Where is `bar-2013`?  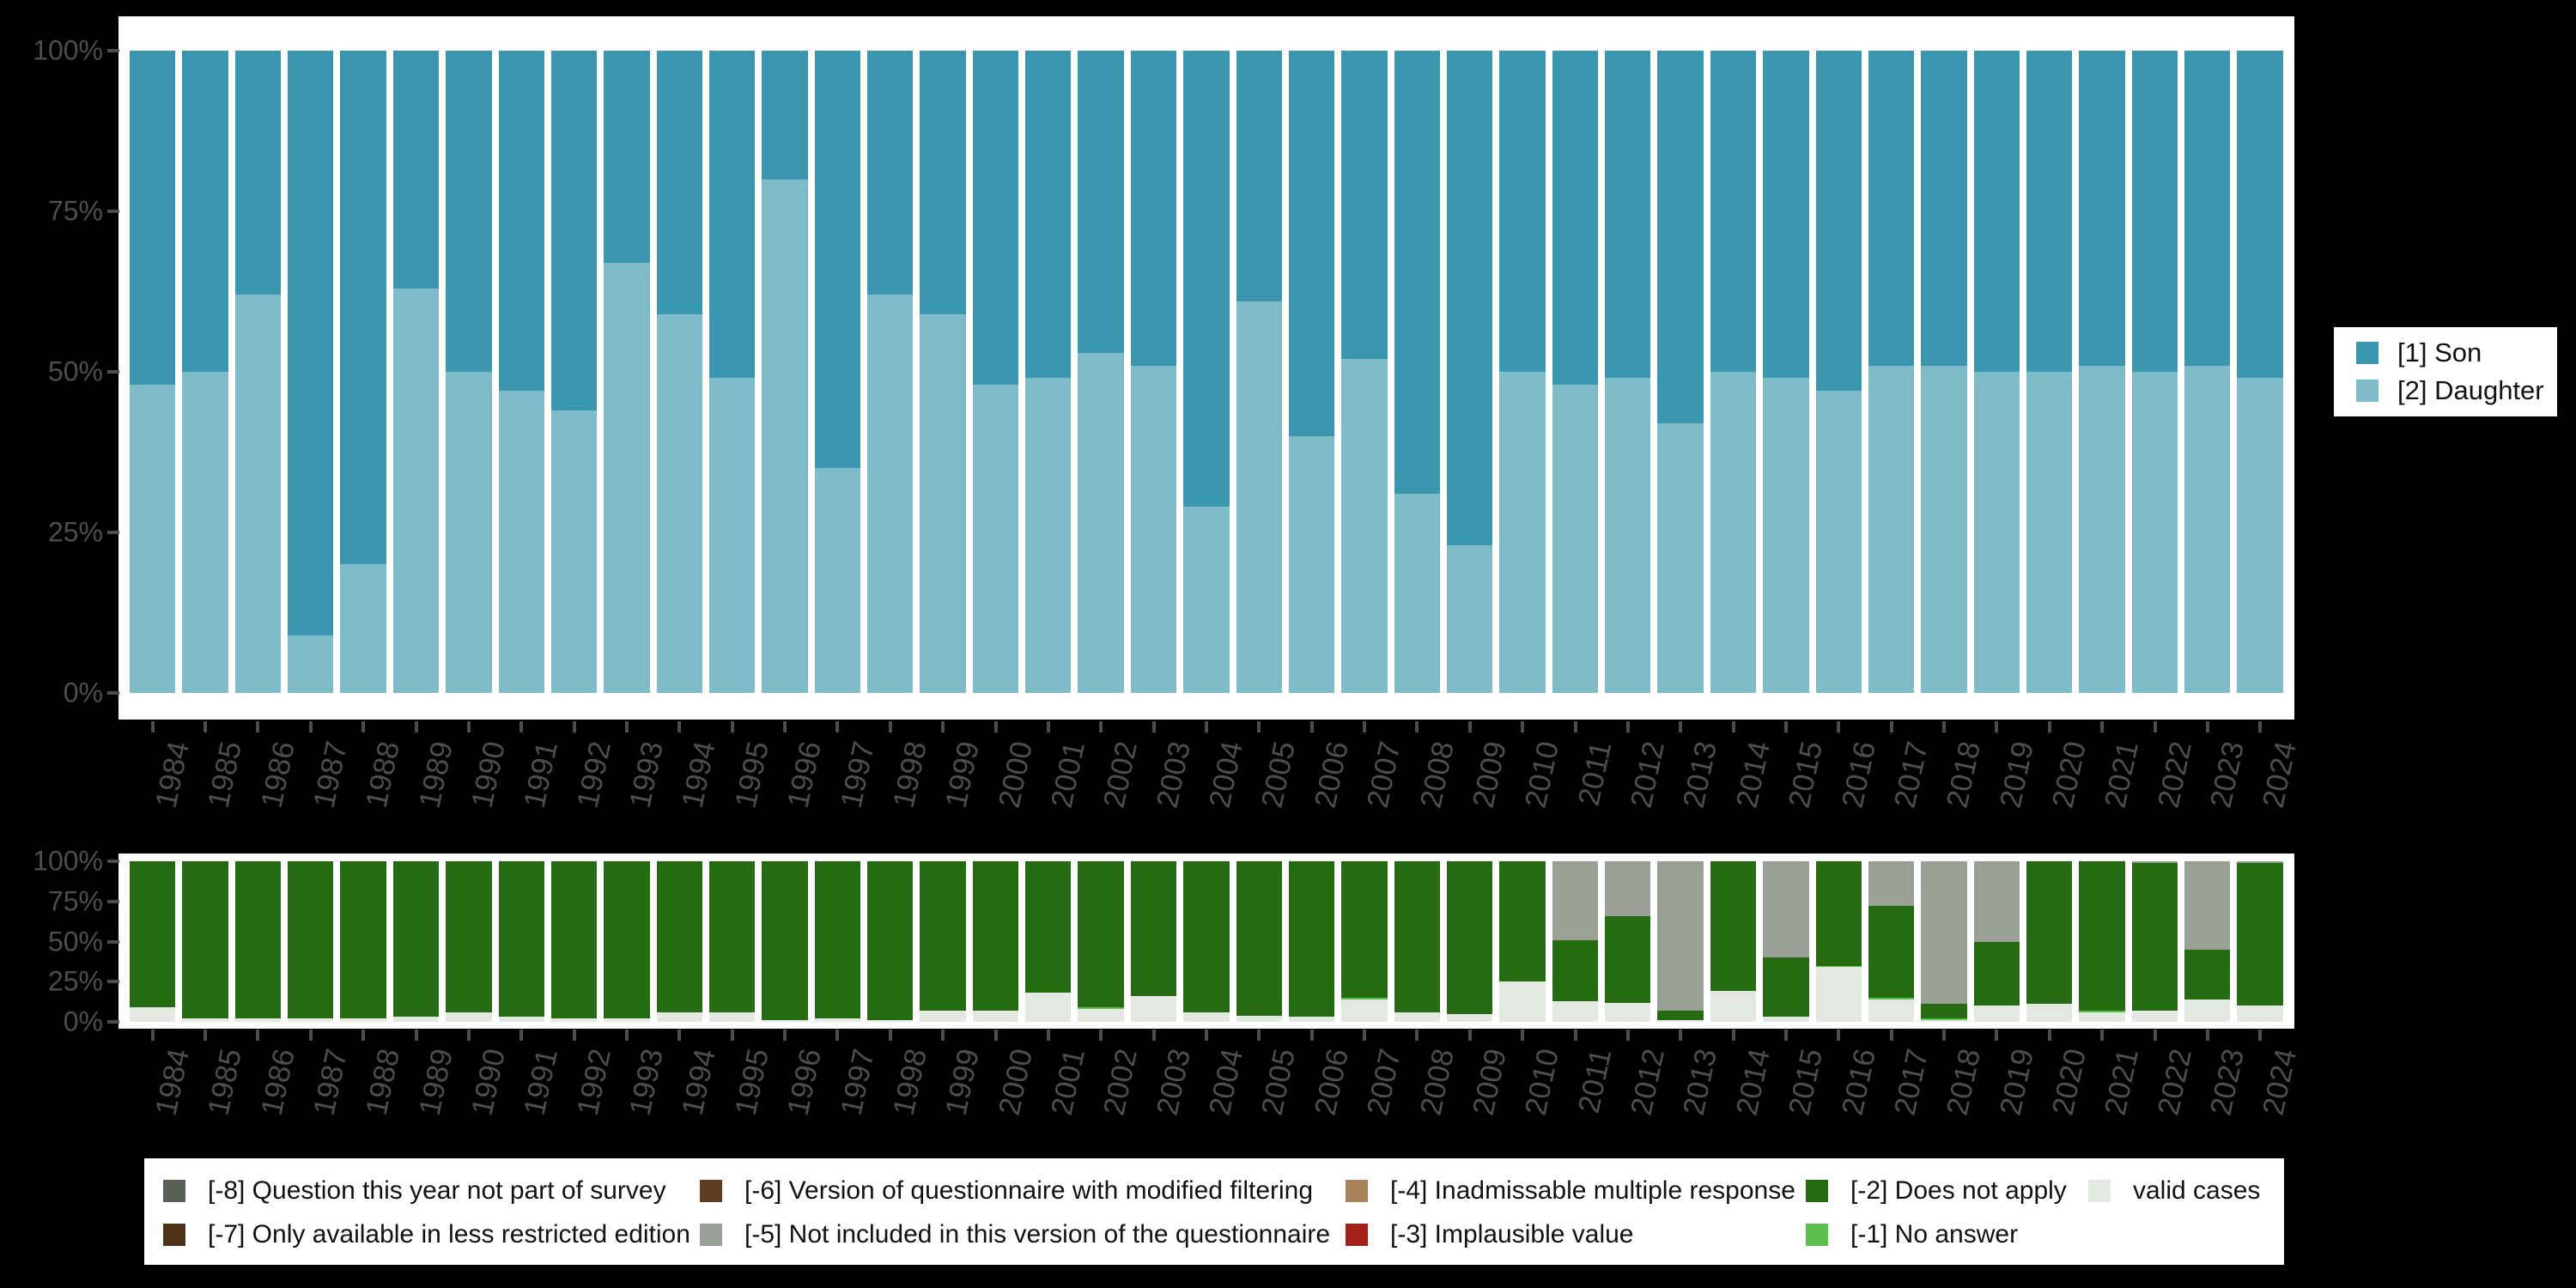 bar-2013 is located at coordinates (1680, 941).